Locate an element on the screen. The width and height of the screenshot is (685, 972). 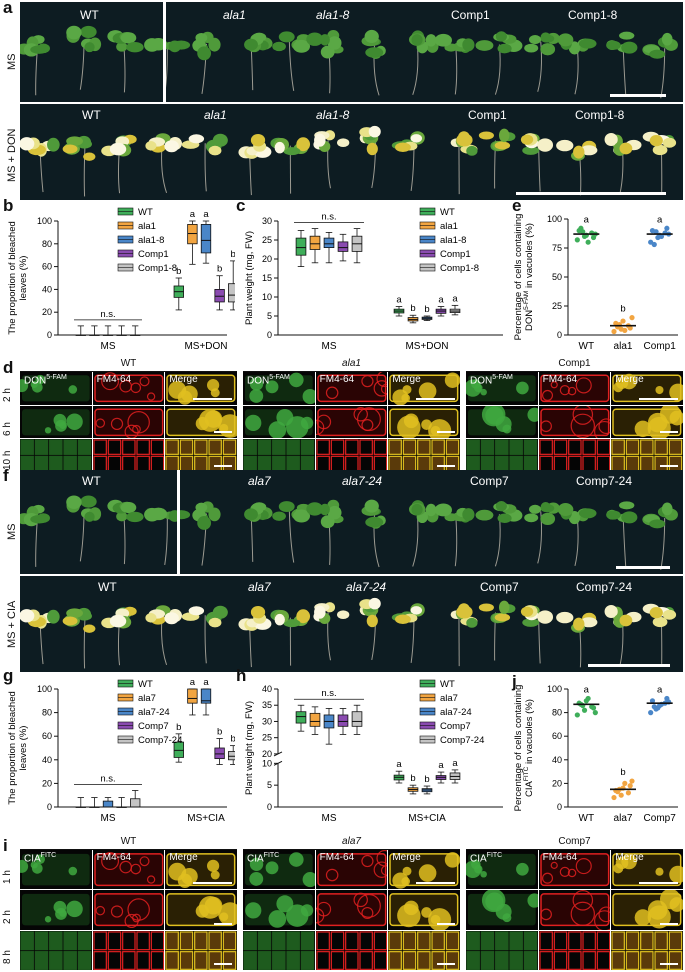
x-tick-label: ala7 is located at coordinates (623, 818).